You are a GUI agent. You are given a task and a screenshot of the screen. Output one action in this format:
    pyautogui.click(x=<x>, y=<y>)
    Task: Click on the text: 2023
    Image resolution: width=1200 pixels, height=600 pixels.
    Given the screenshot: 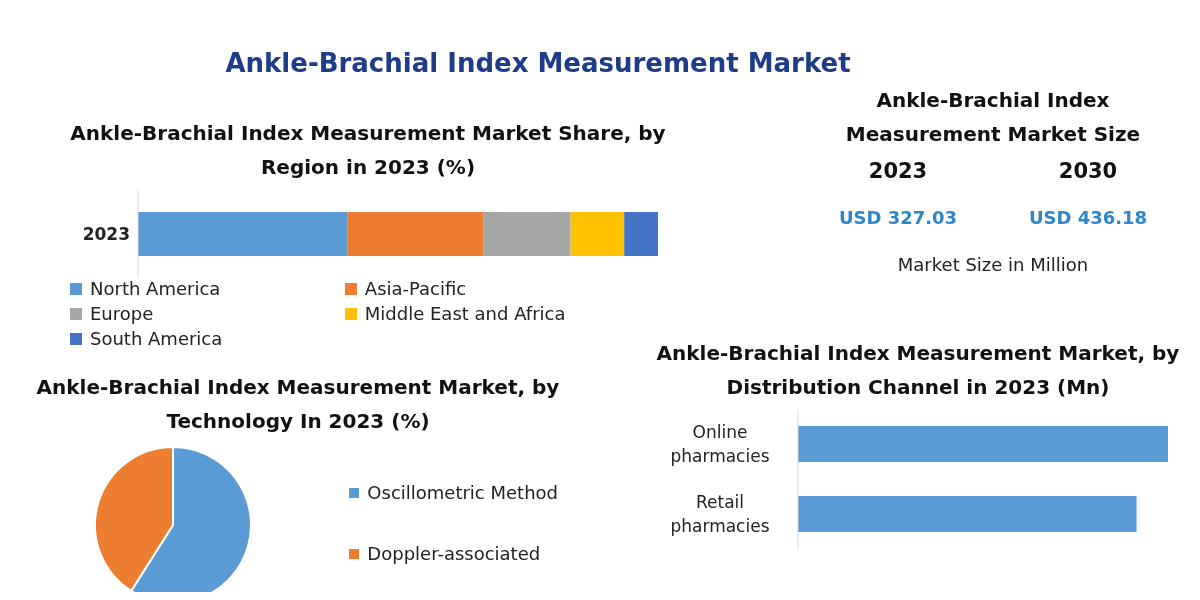 What is the action you would take?
    pyautogui.click(x=898, y=171)
    